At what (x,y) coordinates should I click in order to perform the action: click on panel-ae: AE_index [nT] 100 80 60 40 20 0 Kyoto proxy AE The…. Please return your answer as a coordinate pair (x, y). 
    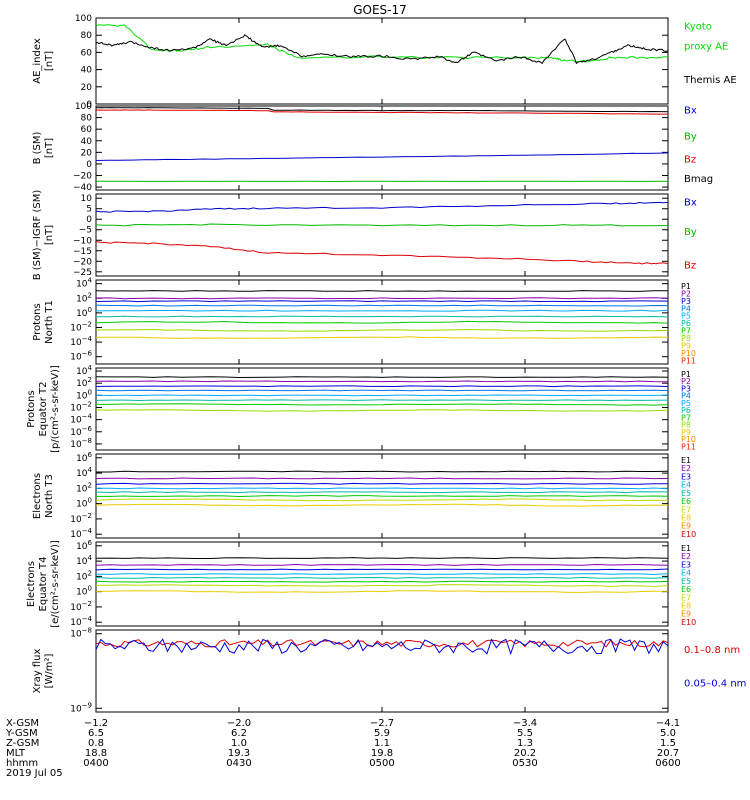
    Looking at the image, I should click on (384, 62).